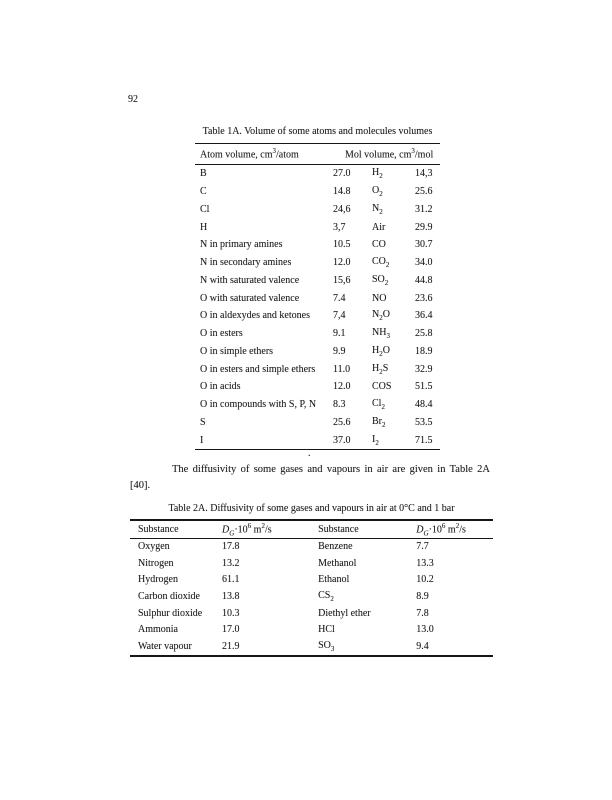 Image resolution: width=612 pixels, height=800 pixels. What do you see at coordinates (231, 630) in the screenshot?
I see `table-cell: 17.0` at bounding box center [231, 630].